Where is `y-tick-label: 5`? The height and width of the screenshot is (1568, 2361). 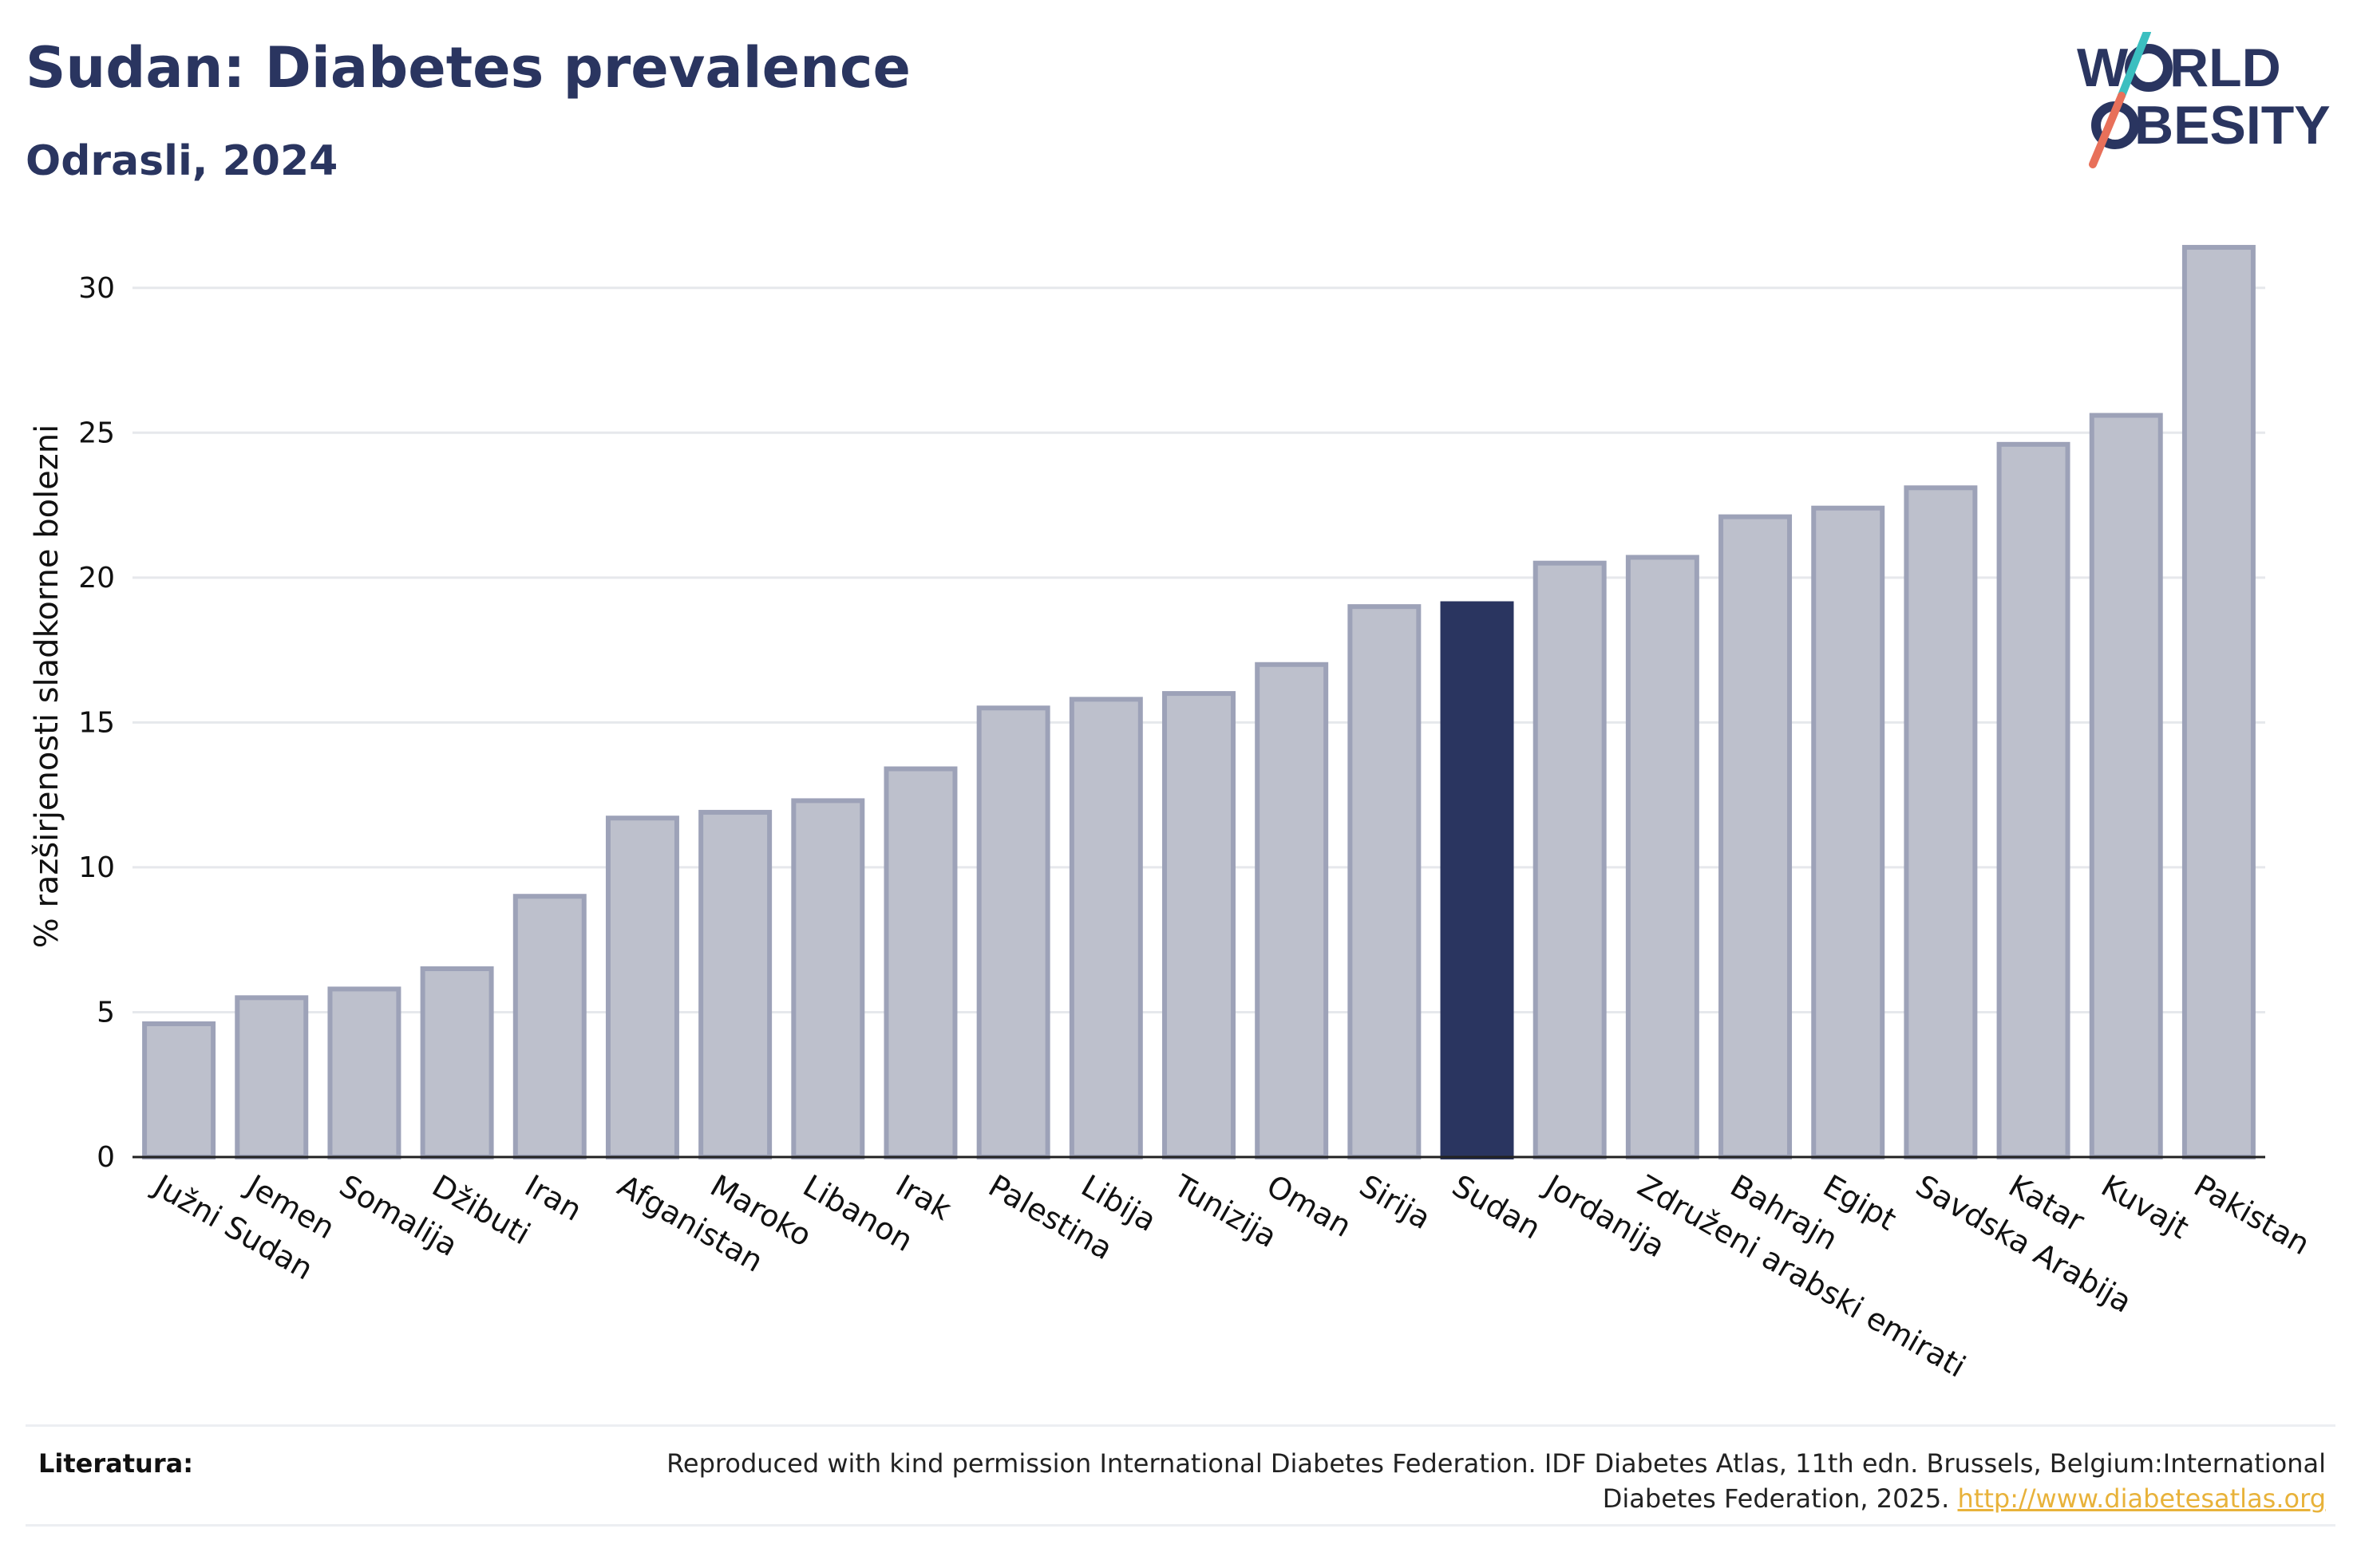 y-tick-label: 5 is located at coordinates (106, 1013).